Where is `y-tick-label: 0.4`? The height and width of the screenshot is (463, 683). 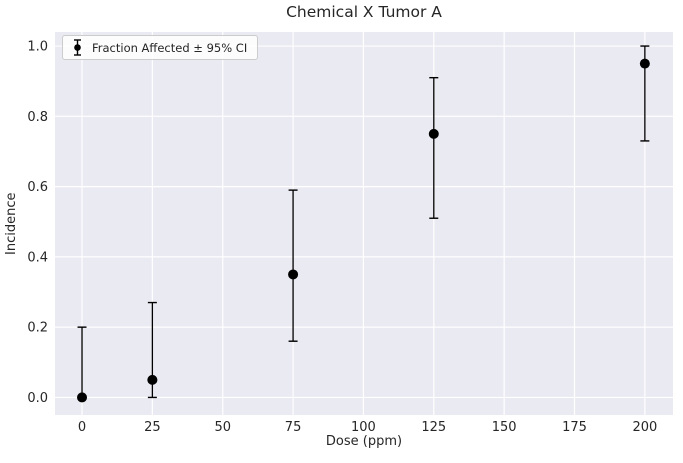 y-tick-label: 0.4 is located at coordinates (37, 257).